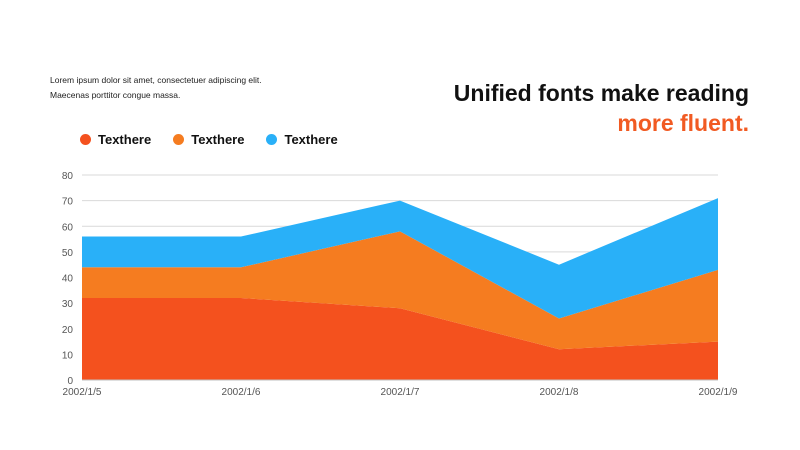 The width and height of the screenshot is (800, 450). Describe the element at coordinates (125, 139) in the screenshot. I see `legend-label-series-1: Texthere` at that location.